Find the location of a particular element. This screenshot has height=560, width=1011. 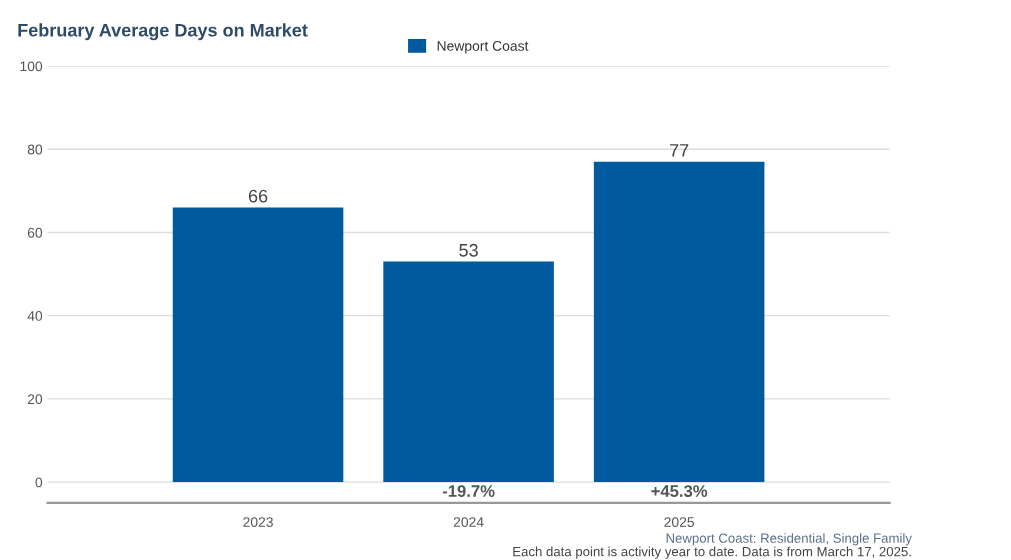

annotation: +45.3% is located at coordinates (679, 491).